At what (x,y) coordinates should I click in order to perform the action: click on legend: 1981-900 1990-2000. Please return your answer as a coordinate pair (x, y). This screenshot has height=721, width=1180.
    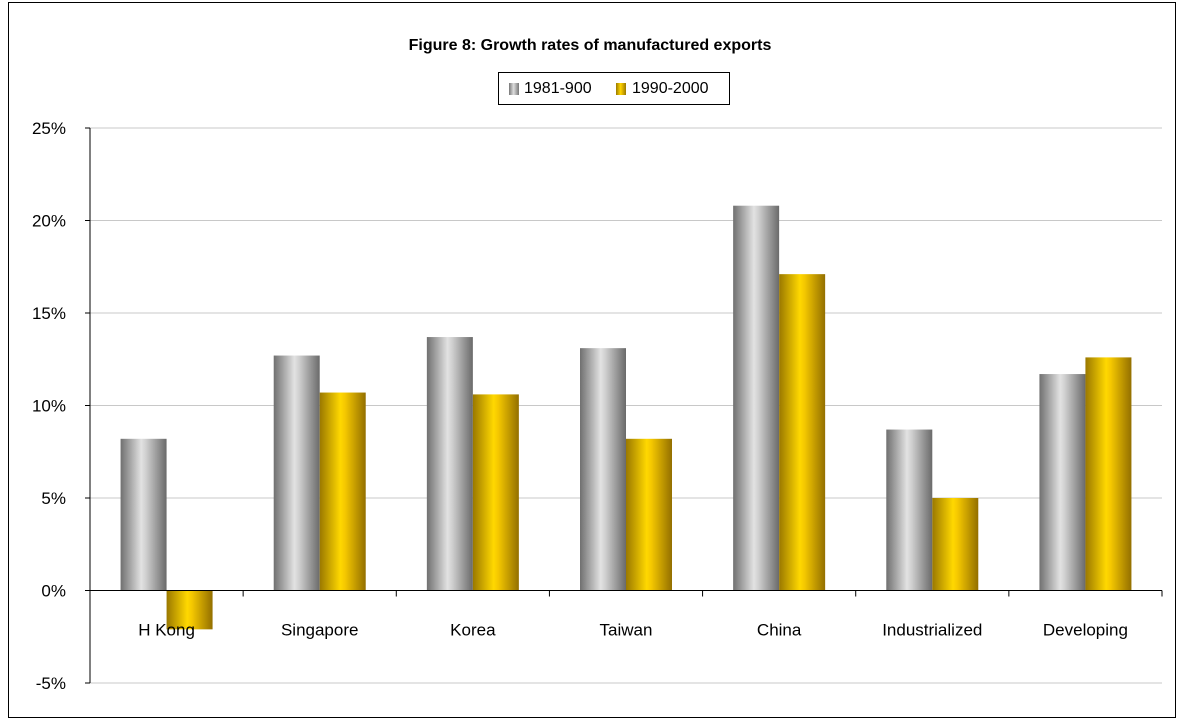
    Looking at the image, I should click on (614, 88).